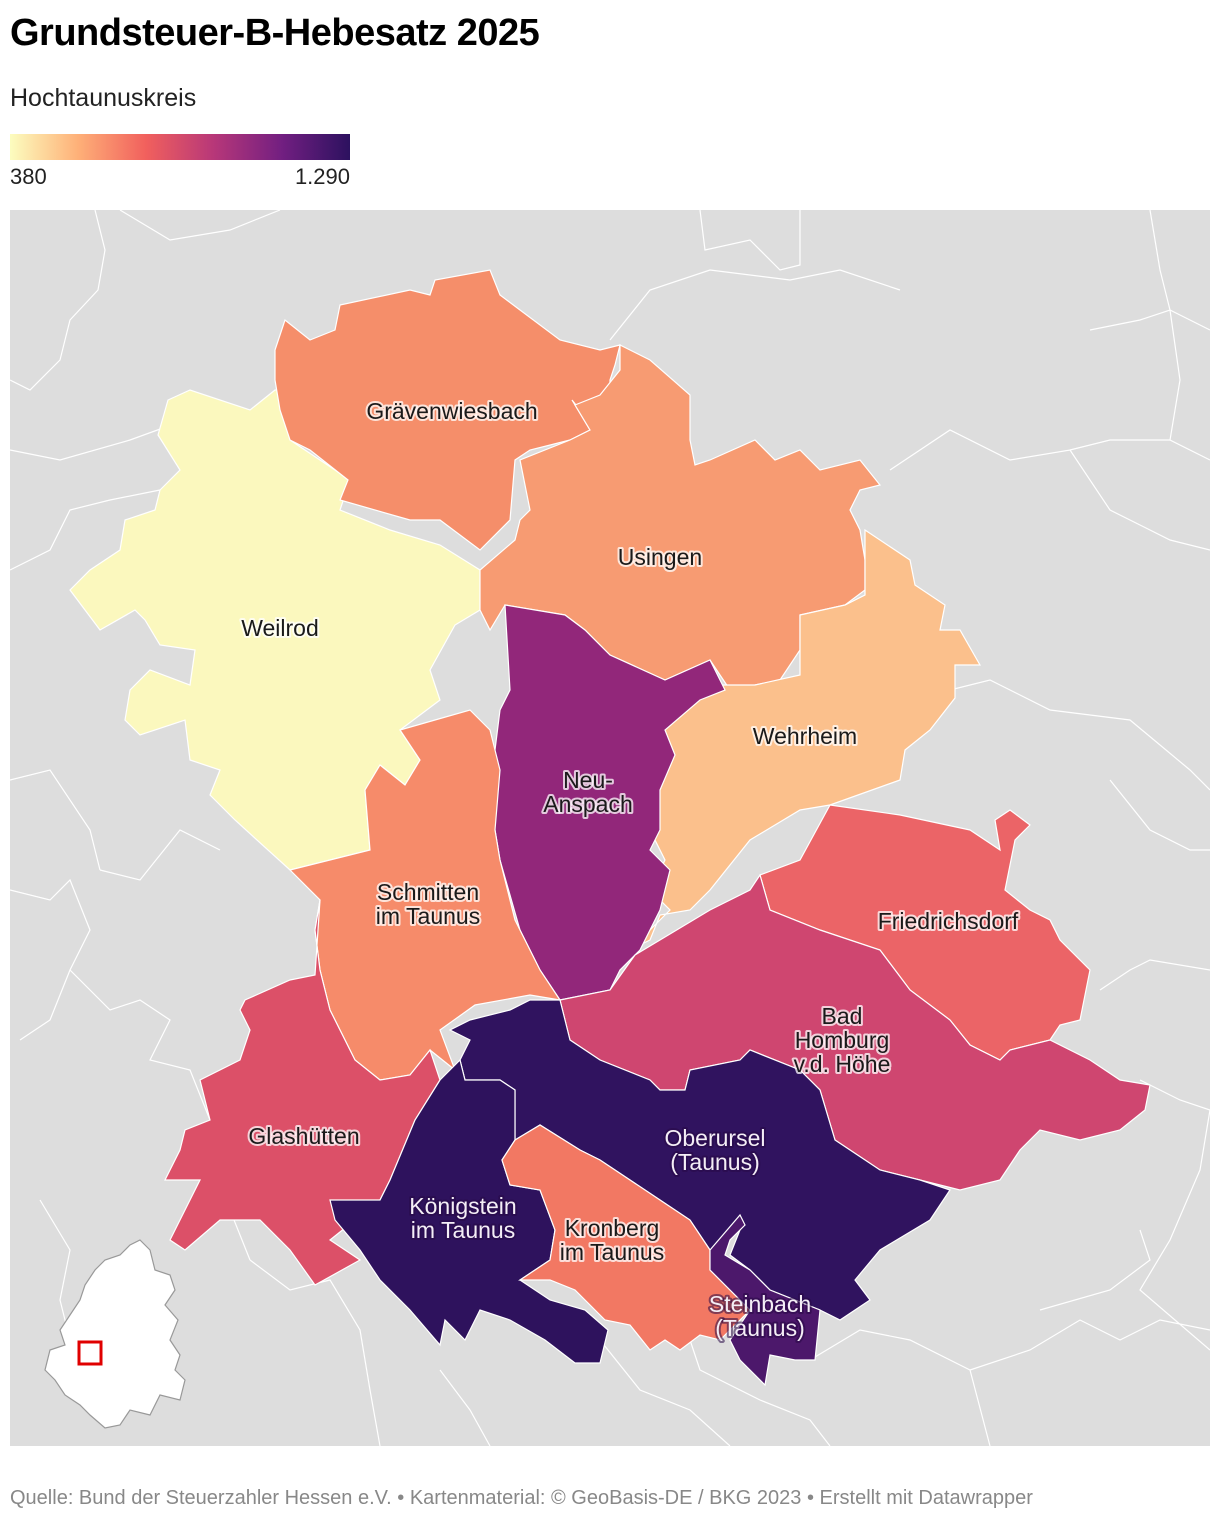 This screenshot has width=1220, height=1522. What do you see at coordinates (303, 1136) in the screenshot?
I see `region-label: Glashütten` at bounding box center [303, 1136].